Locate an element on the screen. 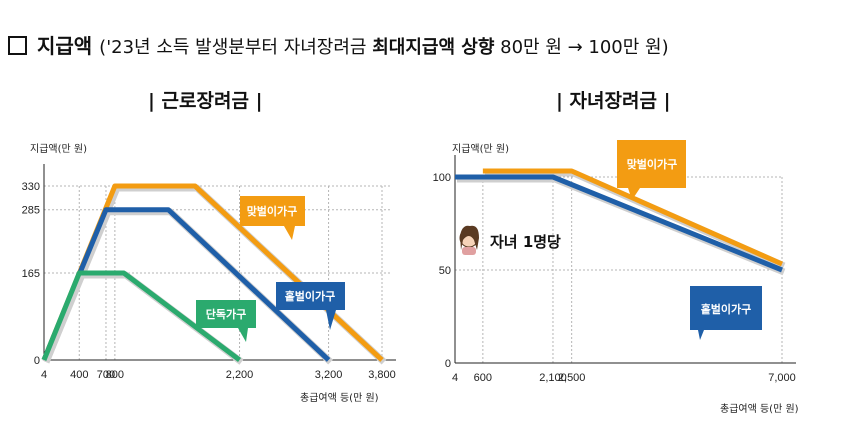  y-tick-label: 165 is located at coordinates (31, 274).